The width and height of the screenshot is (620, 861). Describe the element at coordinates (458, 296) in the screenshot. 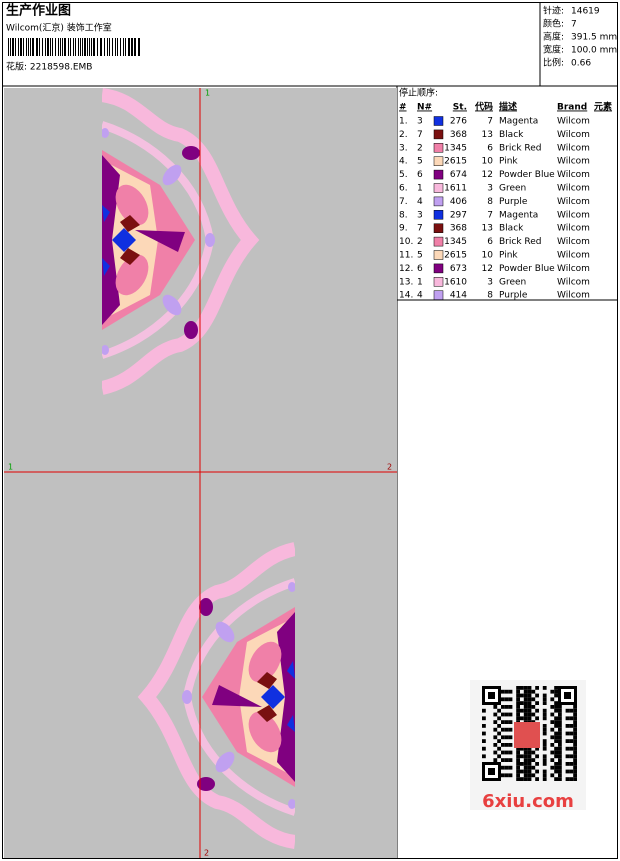

I see `cell: 414` at that location.